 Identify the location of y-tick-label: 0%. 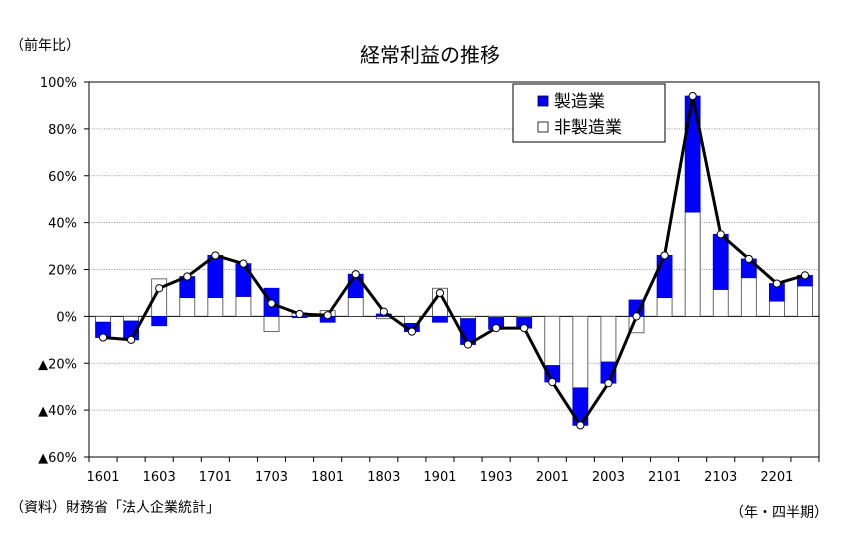
(66, 317).